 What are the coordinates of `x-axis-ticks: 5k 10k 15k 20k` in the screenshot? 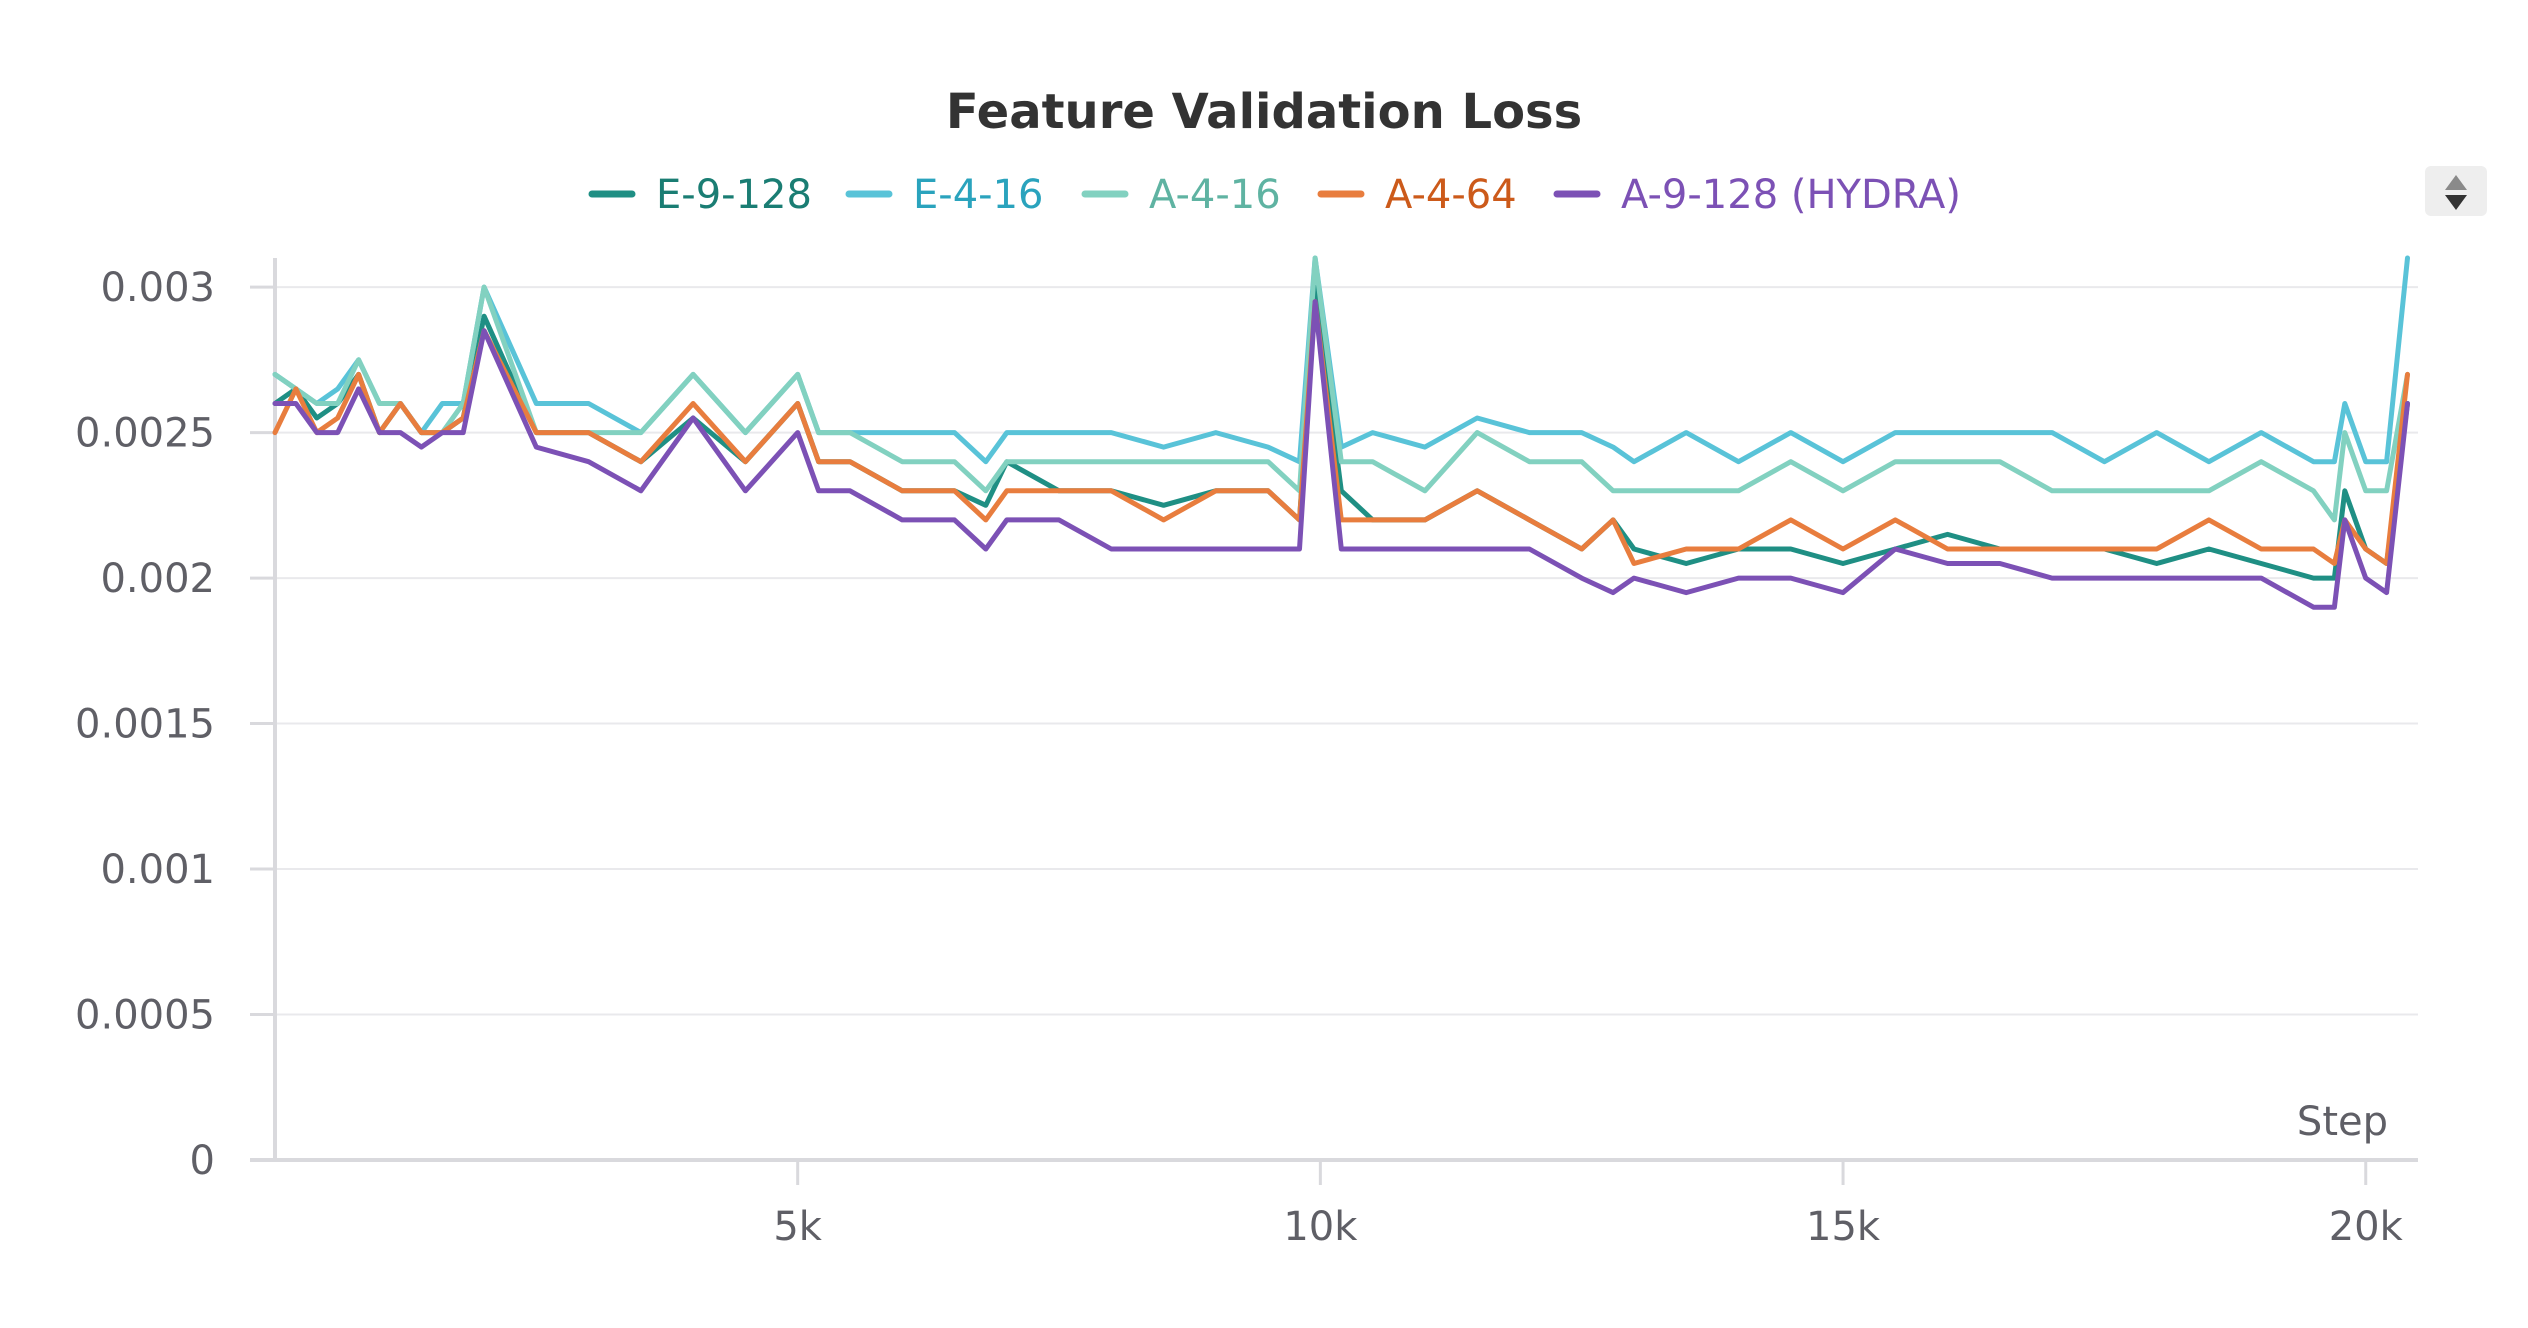 It's located at (1588, 1205).